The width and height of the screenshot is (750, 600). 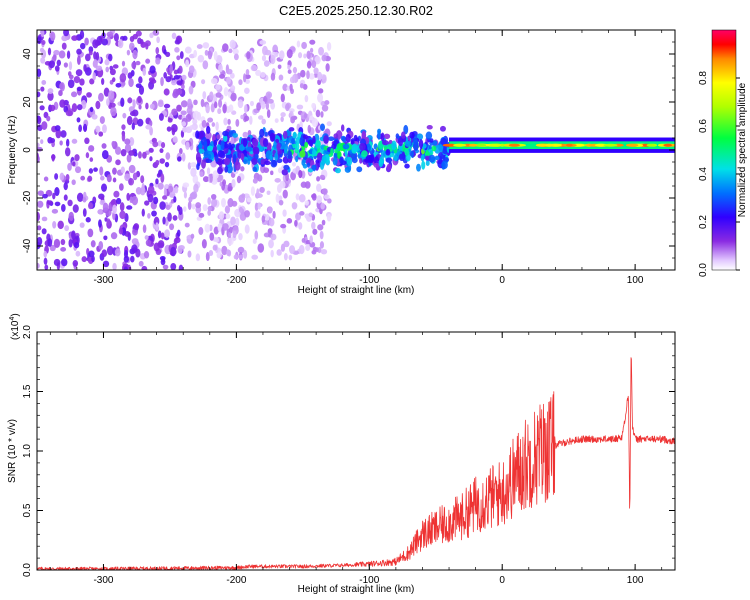 I want to click on y-tick-label: 0.5, so click(x=27, y=510).